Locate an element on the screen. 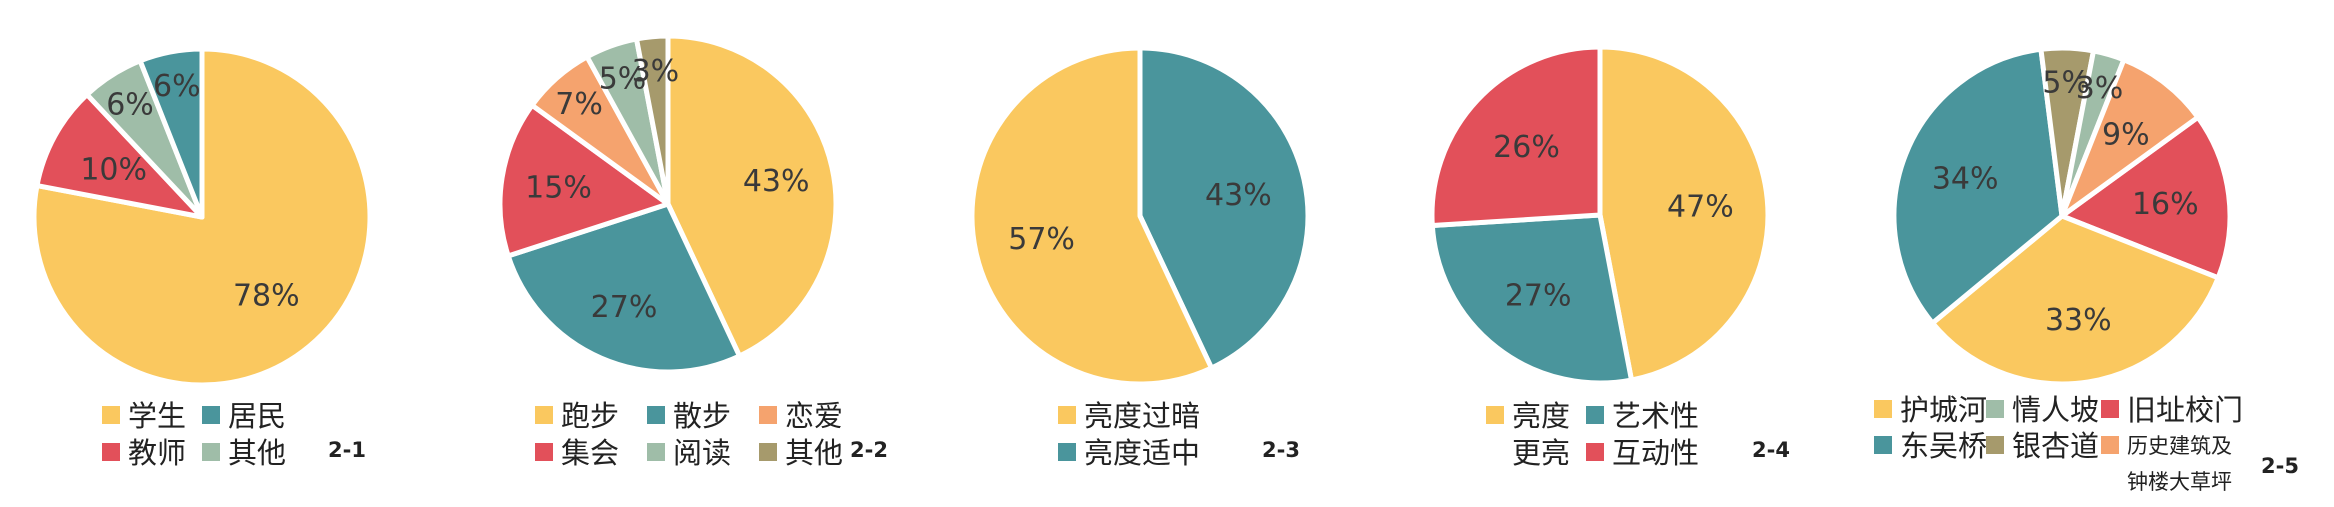 This screenshot has height=507, width=2334. legend-label: 亮度 is located at coordinates (1541, 416).